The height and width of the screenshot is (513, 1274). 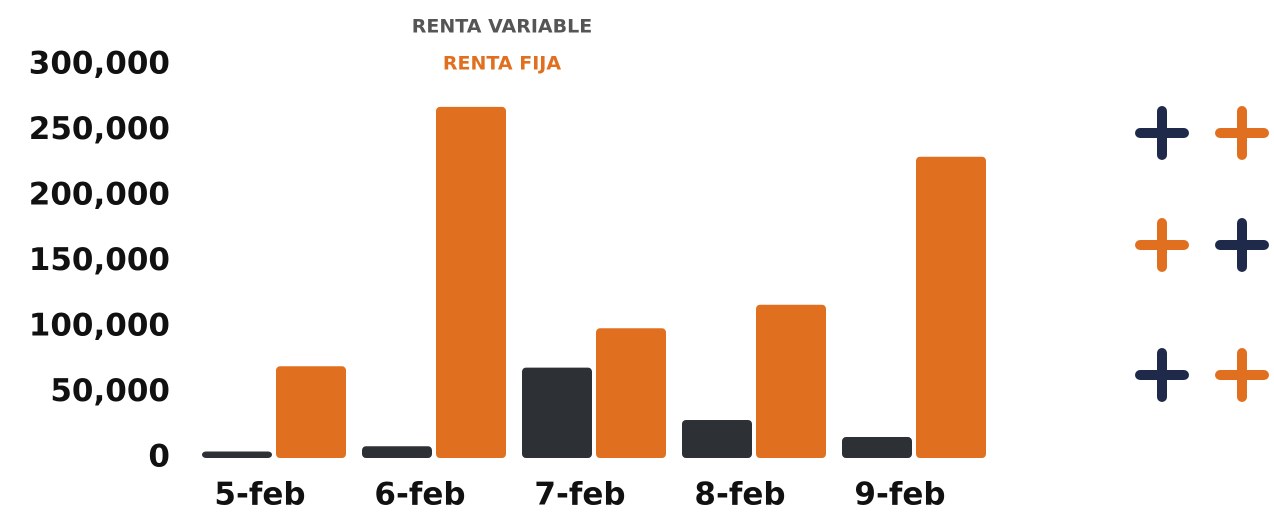 I want to click on y-tick-label: 0, so click(x=159, y=457).